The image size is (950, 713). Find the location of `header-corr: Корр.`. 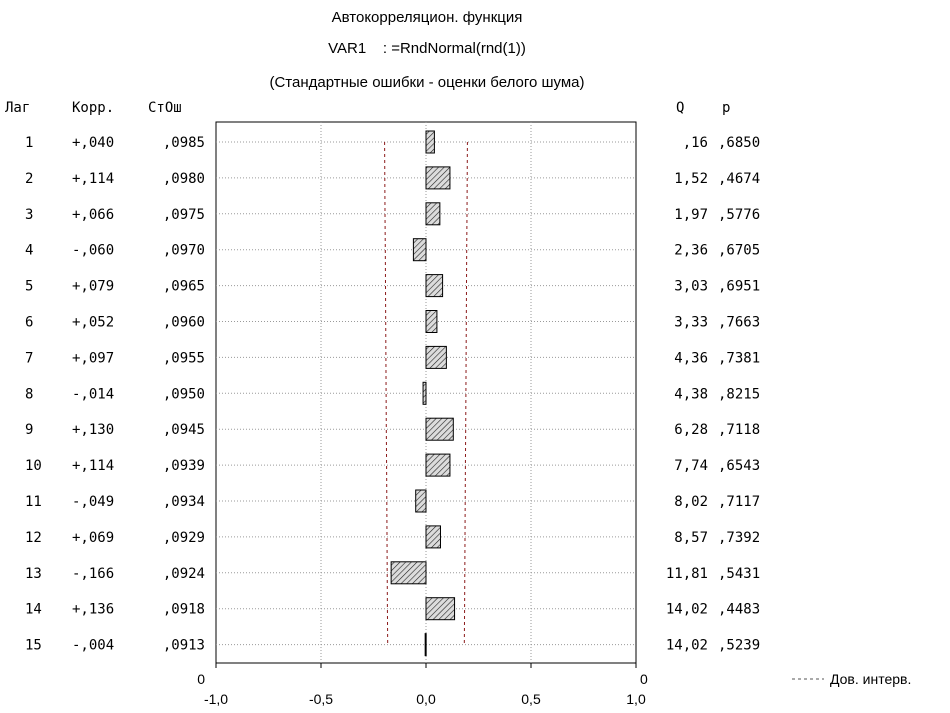

header-corr: Корр. is located at coordinates (93, 108).